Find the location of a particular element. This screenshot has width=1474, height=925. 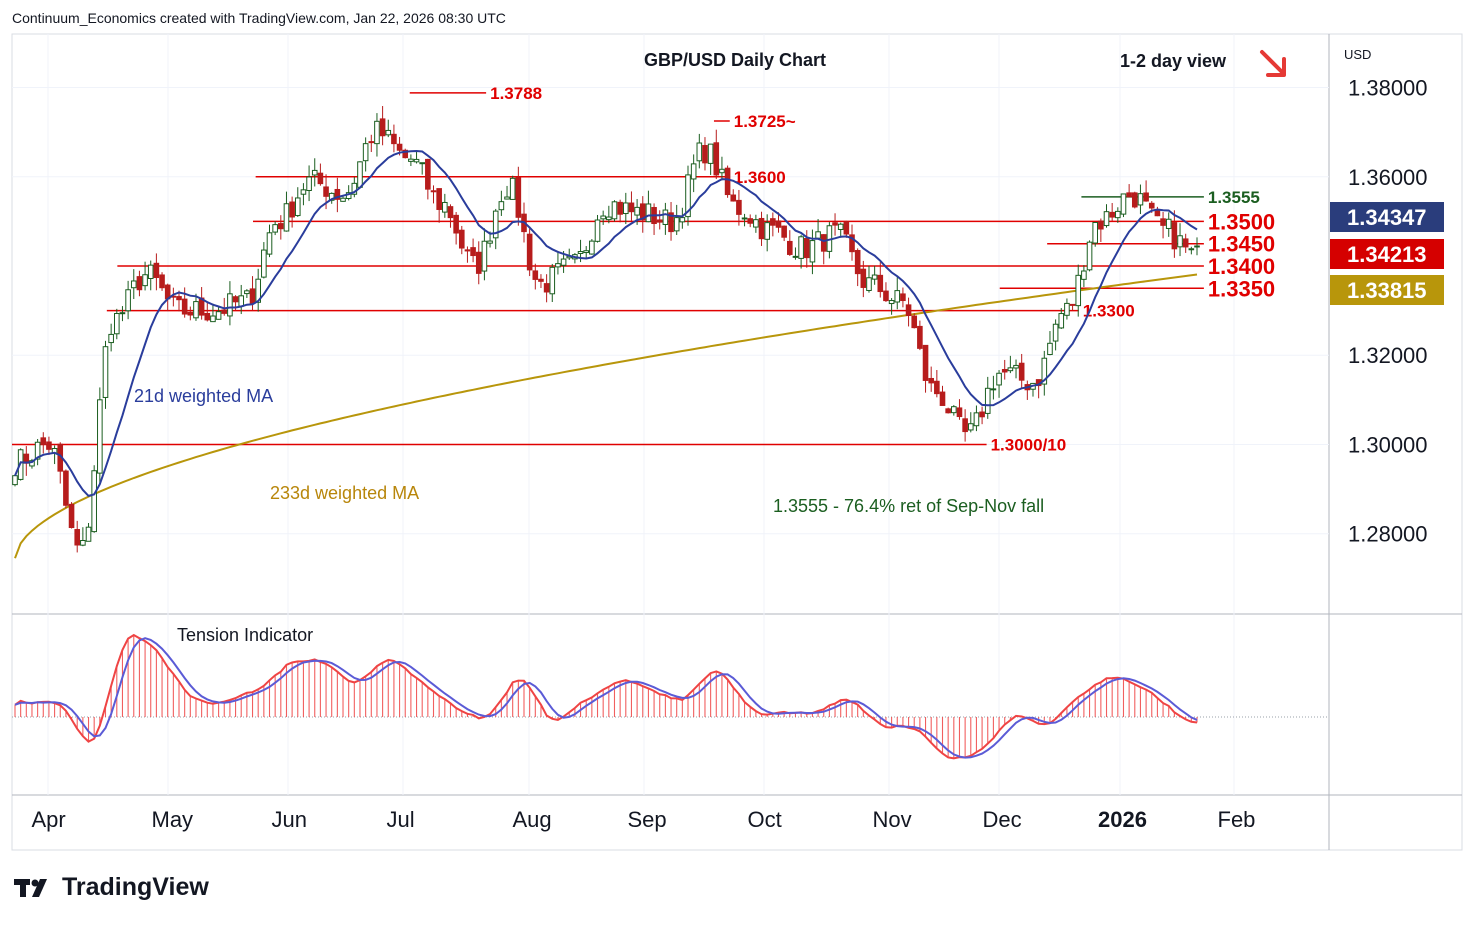

x-tick-label: Jul is located at coordinates (401, 819).